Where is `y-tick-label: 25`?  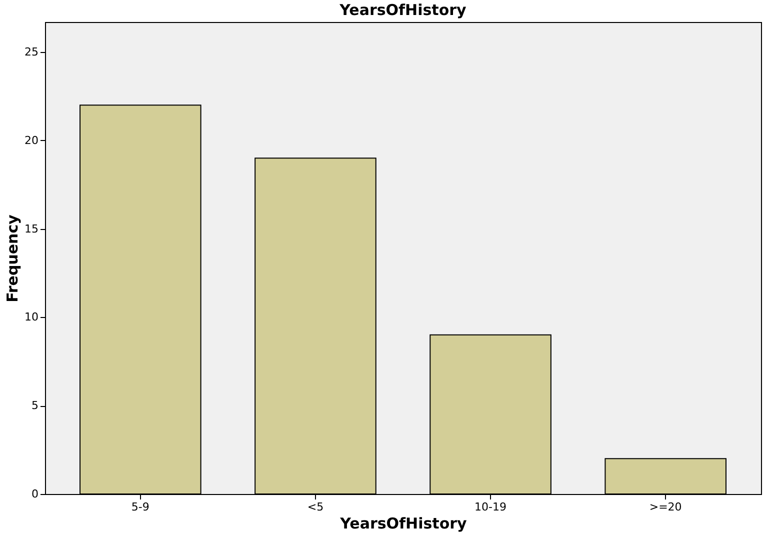 y-tick-label: 25 is located at coordinates (31, 52).